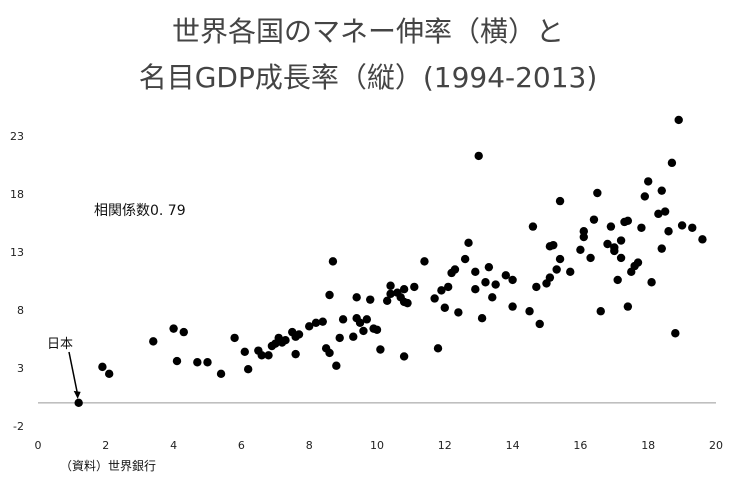 The width and height of the screenshot is (736, 482). Describe the element at coordinates (20, 310) in the screenshot. I see `y-tick-label: 8` at that location.